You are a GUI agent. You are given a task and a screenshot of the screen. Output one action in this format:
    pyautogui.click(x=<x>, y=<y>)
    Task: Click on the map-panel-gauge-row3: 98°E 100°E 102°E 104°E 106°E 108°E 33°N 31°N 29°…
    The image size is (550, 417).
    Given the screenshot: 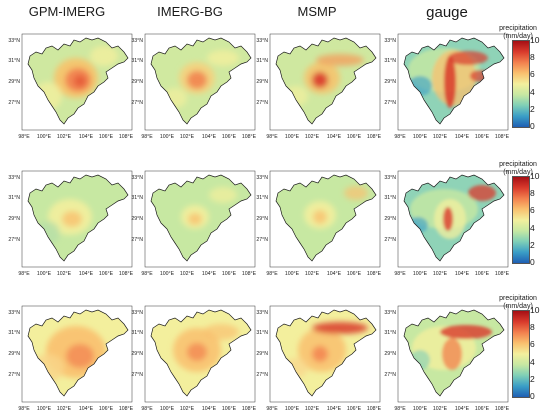 What is the action you would take?
    pyautogui.click(x=447, y=357)
    